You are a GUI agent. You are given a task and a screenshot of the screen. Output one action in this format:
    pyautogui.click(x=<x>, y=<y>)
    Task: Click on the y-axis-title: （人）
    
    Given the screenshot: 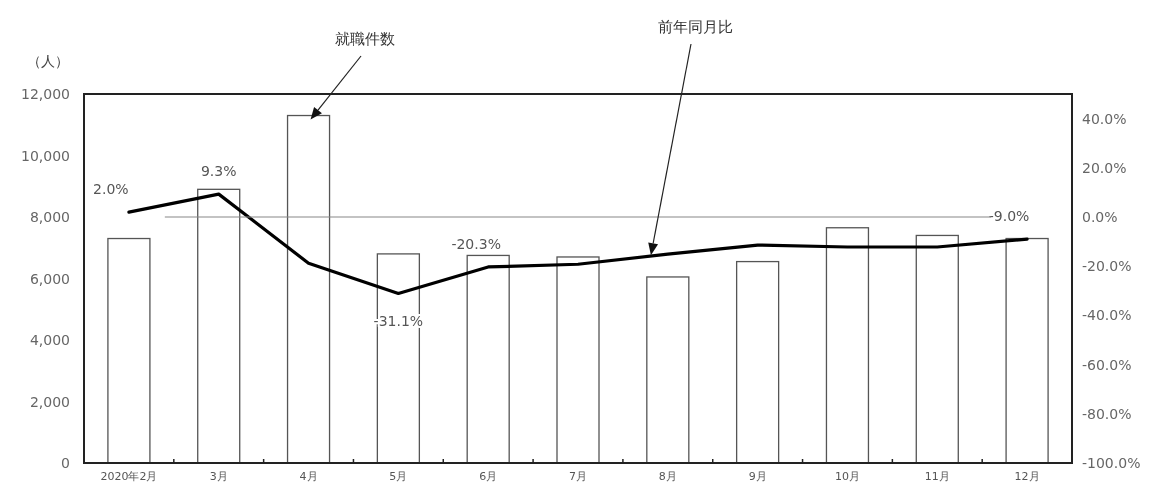 What is the action you would take?
    pyautogui.click(x=48, y=61)
    